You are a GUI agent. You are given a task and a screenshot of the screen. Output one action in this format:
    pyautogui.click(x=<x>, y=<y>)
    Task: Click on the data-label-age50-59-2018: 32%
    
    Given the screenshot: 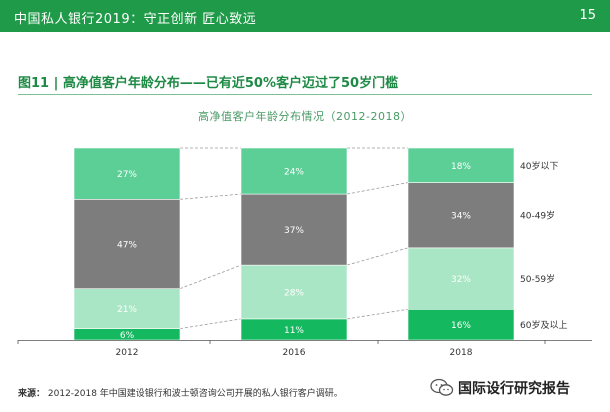 What is the action you would take?
    pyautogui.click(x=461, y=280)
    